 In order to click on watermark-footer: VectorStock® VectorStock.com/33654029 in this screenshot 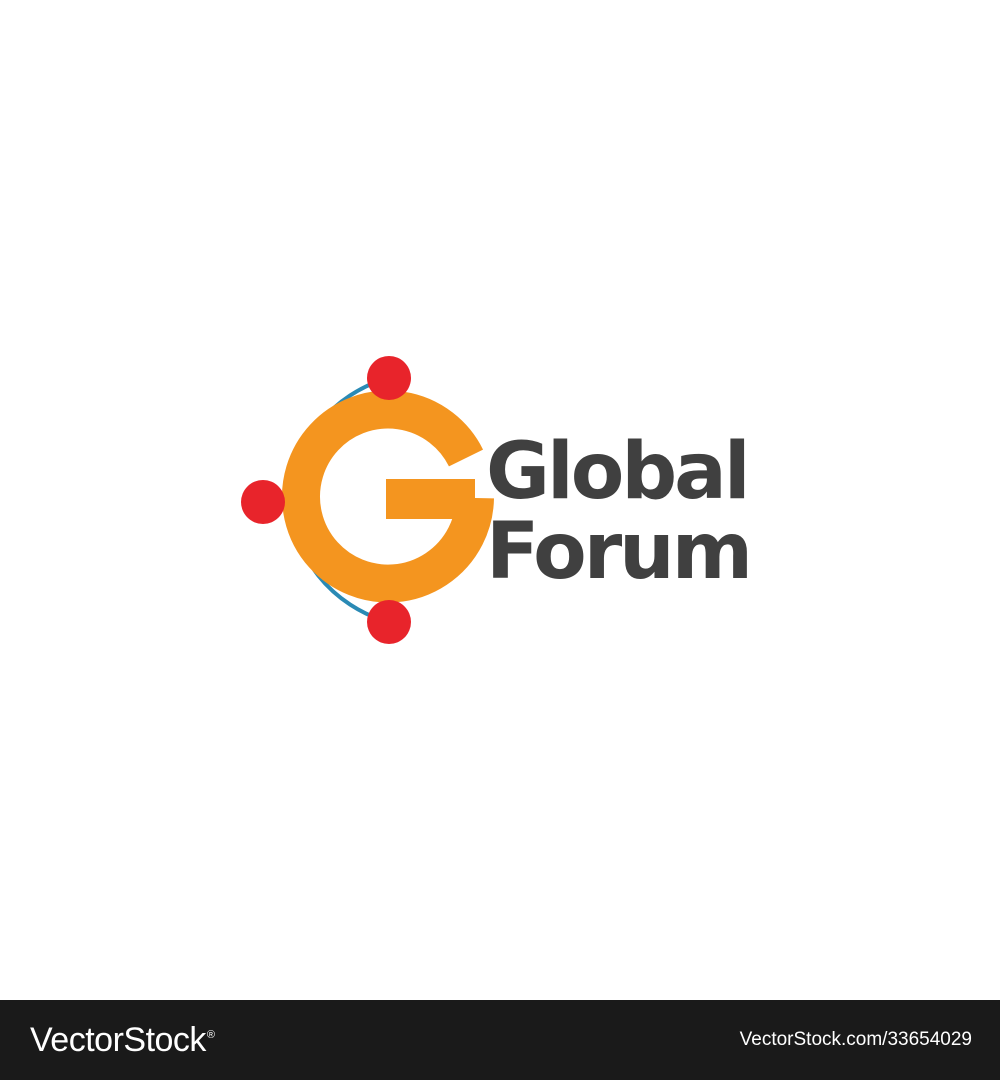, I will do `click(500, 1040)`.